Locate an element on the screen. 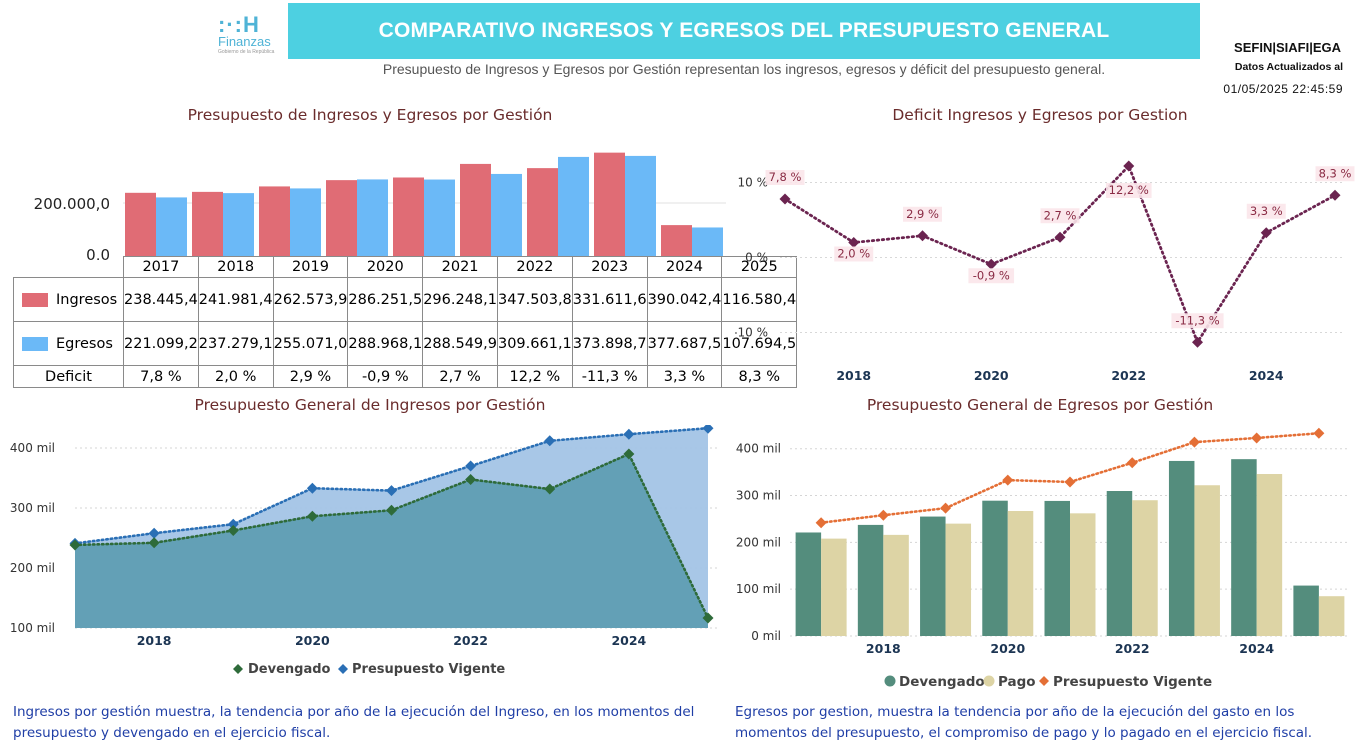 The height and width of the screenshot is (744, 1357). table-cell-deficit: 3,3 % is located at coordinates (684, 376).